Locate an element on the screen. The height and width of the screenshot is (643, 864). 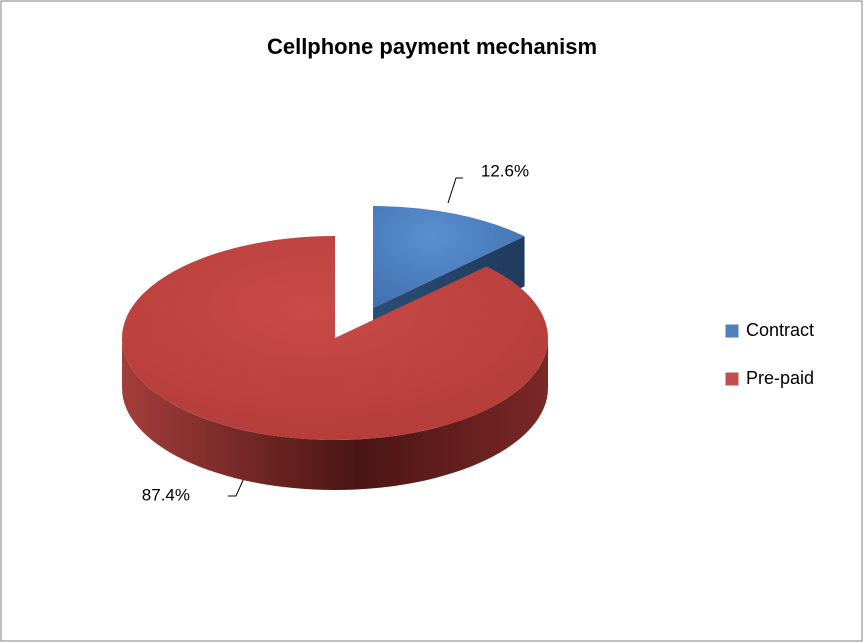
pie-slice-side is located at coordinates (335, 414).